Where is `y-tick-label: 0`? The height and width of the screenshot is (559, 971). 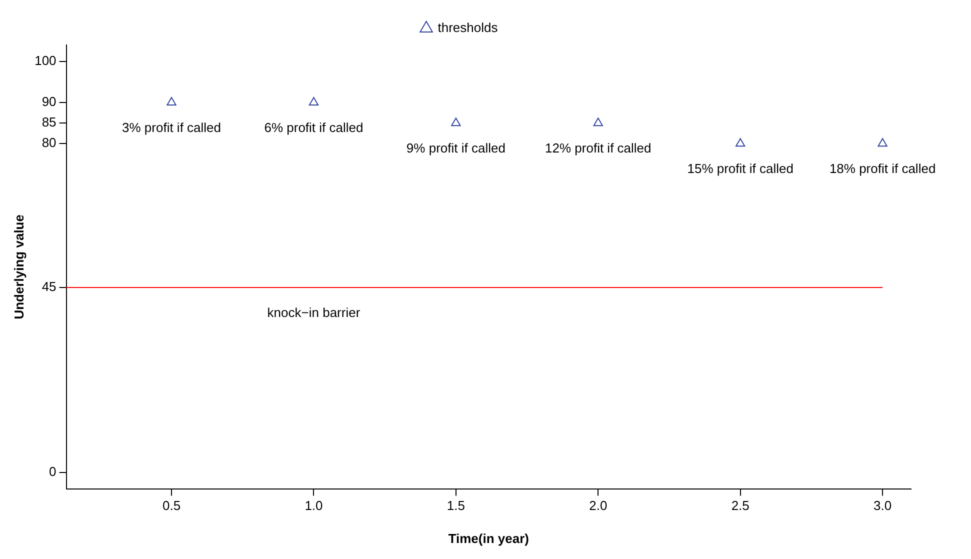 y-tick-label: 0 is located at coordinates (52, 471).